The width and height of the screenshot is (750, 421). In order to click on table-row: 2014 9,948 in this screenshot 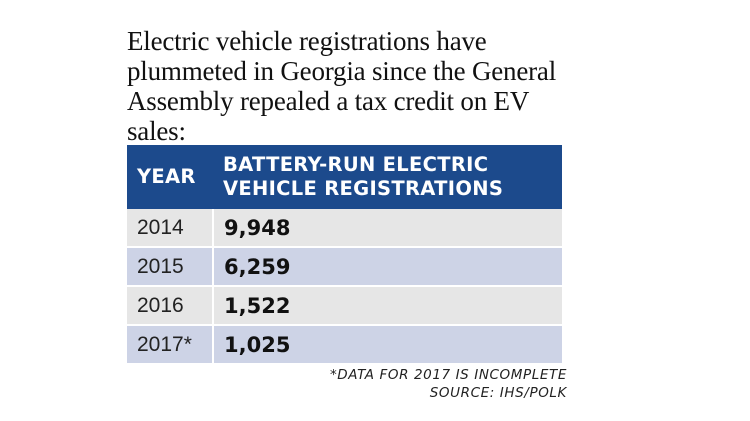, I will do `click(344, 228)`.